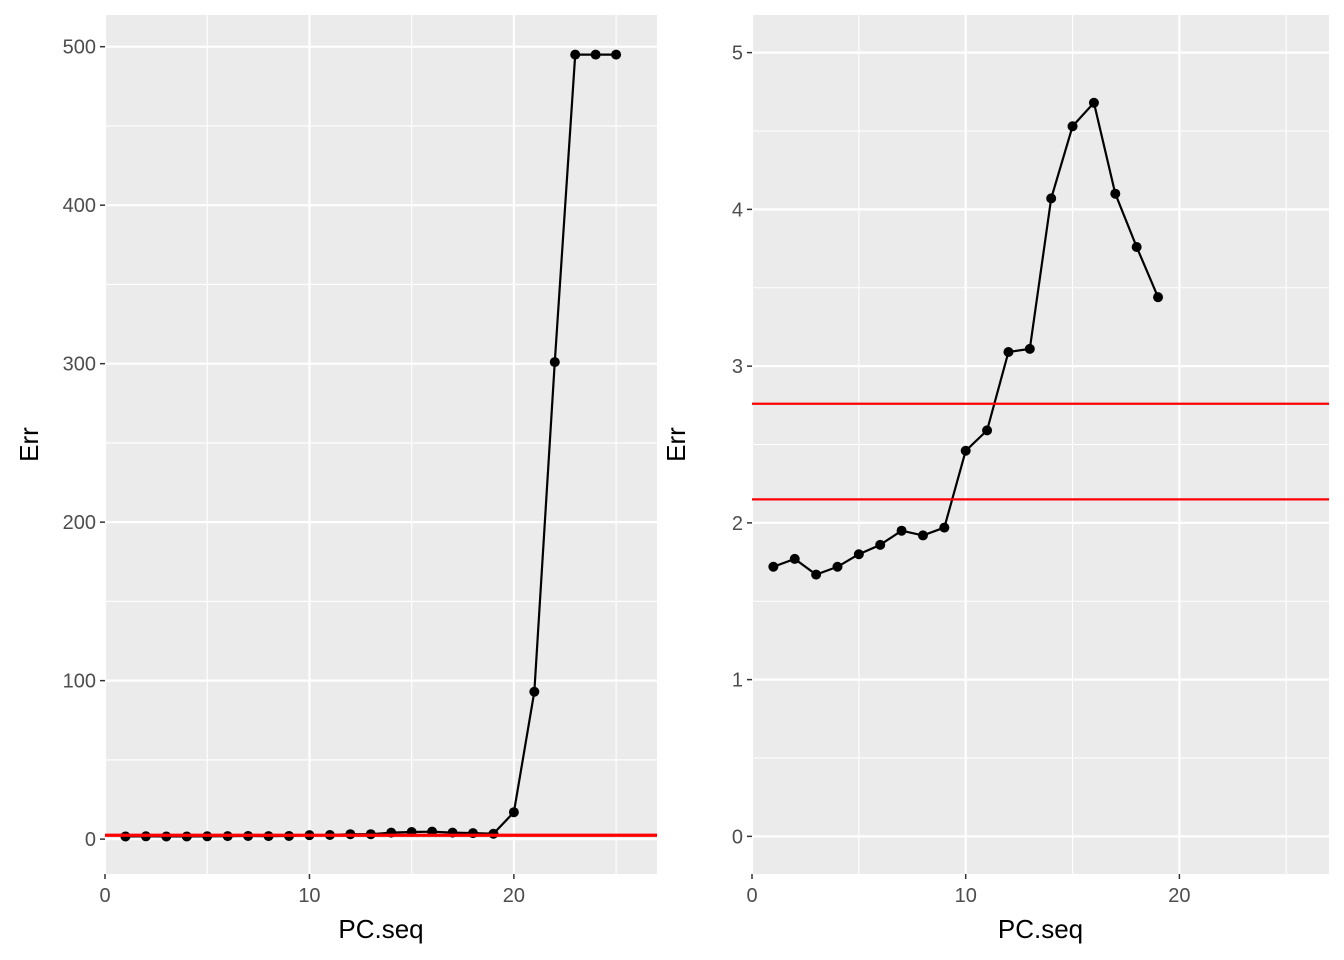 The height and width of the screenshot is (960, 1344). Describe the element at coordinates (79, 365) in the screenshot. I see `y-tick-label: 300` at that location.